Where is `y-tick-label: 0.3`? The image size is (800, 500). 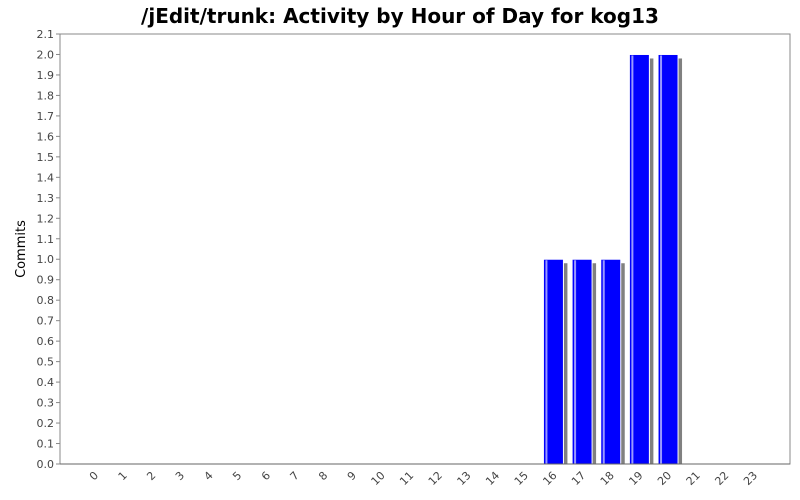
y-tick-label: 0.3 is located at coordinates (46, 403).